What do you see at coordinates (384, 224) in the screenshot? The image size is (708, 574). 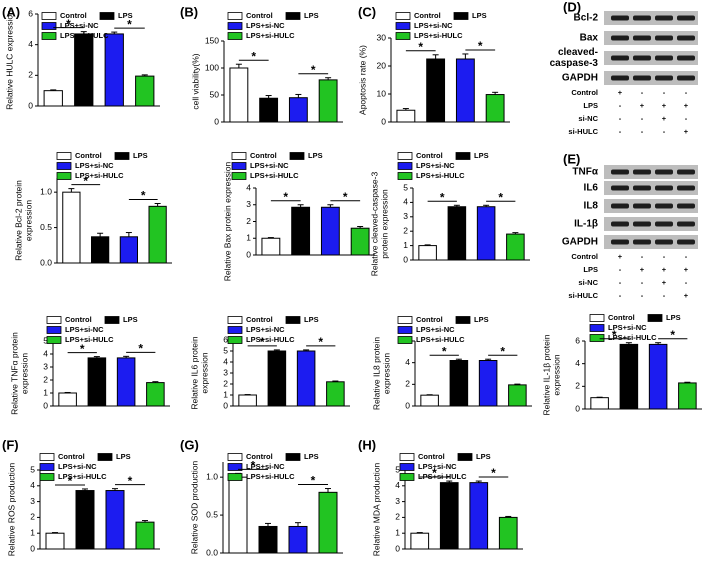 I see `y-axis-label: protein expression` at bounding box center [384, 224].